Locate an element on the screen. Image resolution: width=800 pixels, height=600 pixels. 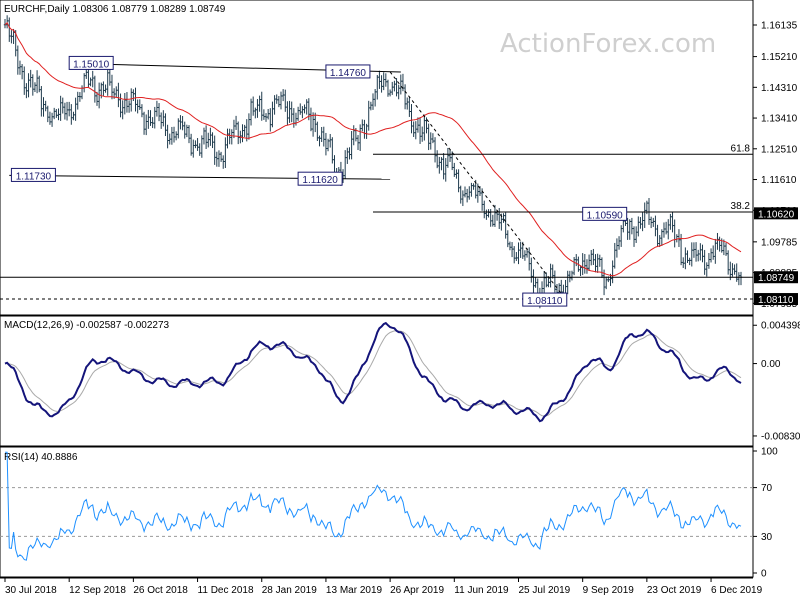
price-axis-tag: 1.08749 is located at coordinates (776, 277).